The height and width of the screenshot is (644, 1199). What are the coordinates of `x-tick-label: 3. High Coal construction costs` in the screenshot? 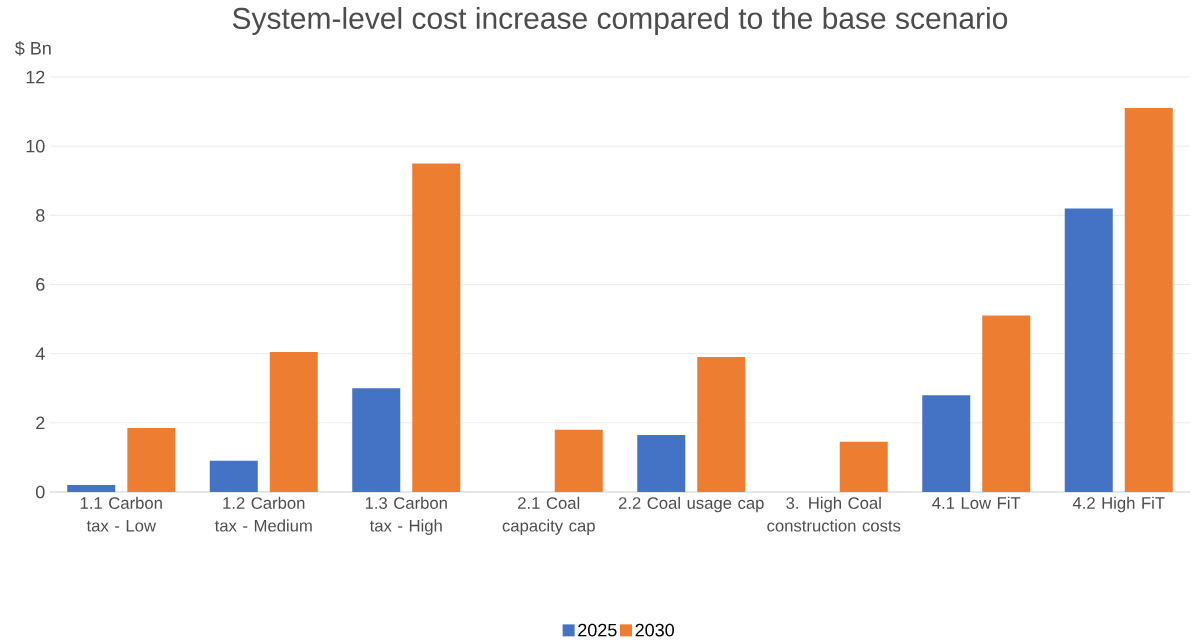 It's located at (834, 514).